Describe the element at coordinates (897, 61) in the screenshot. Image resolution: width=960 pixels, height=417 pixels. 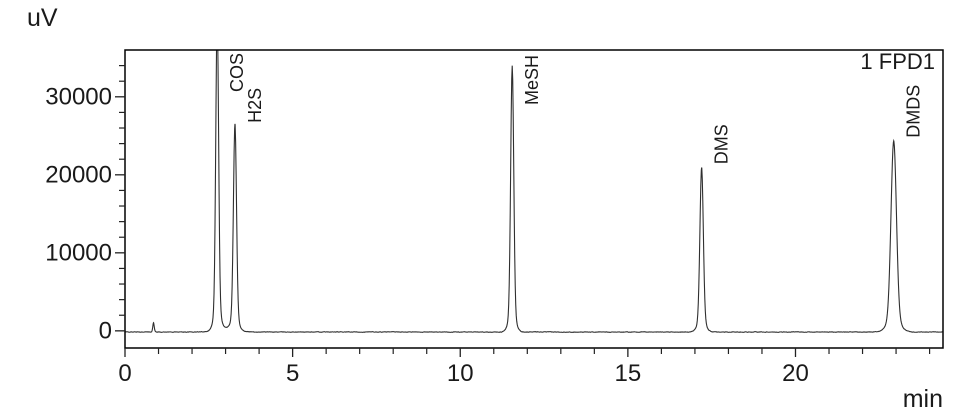
I see `detector-channel-label: 1 FPD1` at that location.